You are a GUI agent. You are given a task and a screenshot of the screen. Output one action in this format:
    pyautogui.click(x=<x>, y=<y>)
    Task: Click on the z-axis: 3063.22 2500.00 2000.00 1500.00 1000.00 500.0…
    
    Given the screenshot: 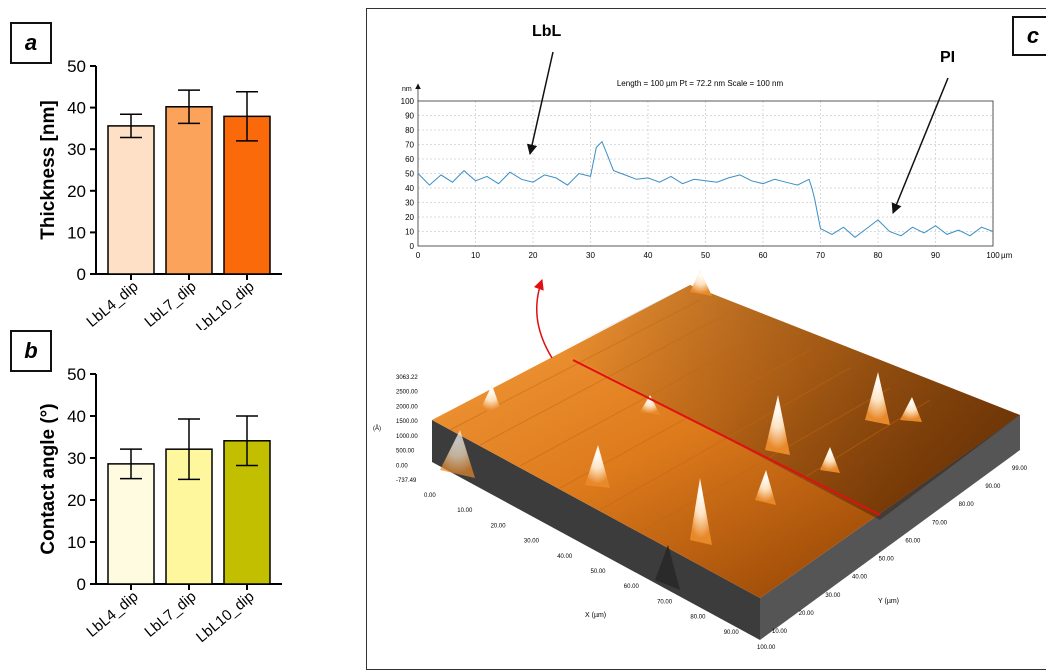 What is the action you would take?
    pyautogui.click(x=395, y=429)
    